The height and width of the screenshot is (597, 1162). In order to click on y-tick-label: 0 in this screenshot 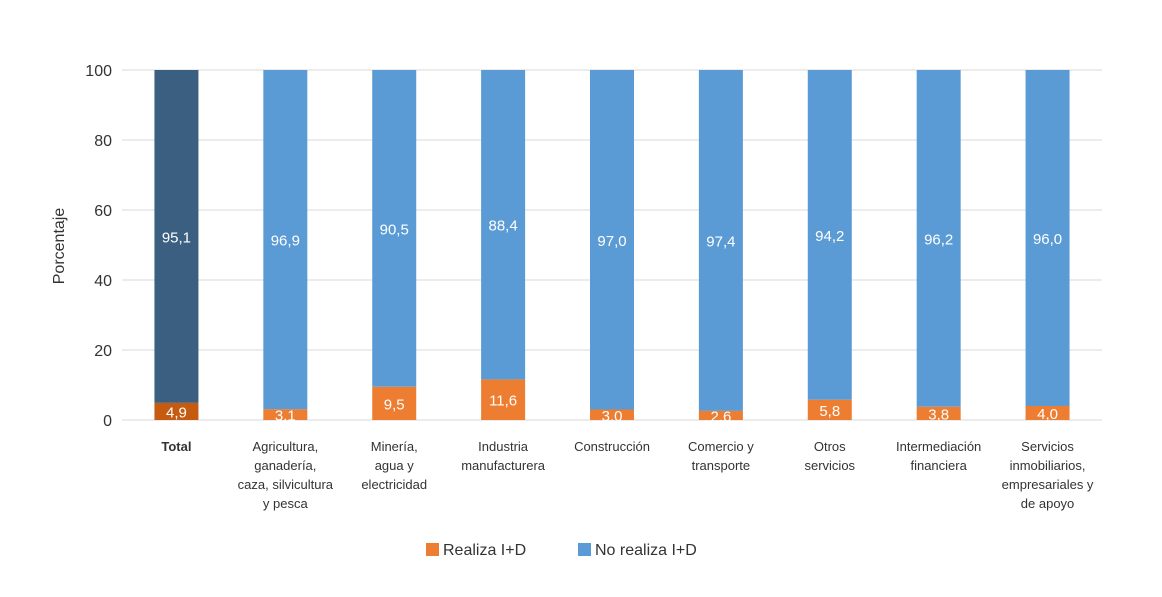, I will do `click(107, 421)`.